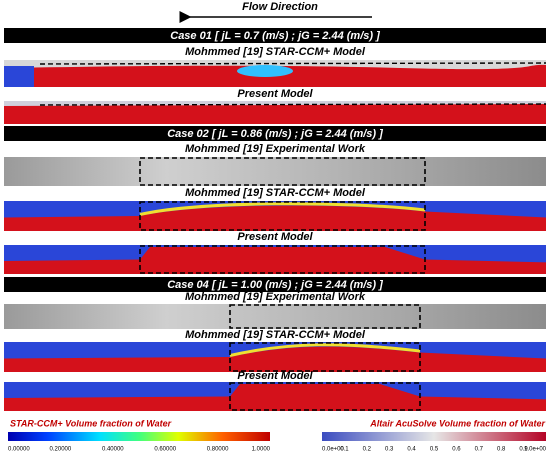  I want to click on colorbar-tick: 0.20000, so click(61, 450).